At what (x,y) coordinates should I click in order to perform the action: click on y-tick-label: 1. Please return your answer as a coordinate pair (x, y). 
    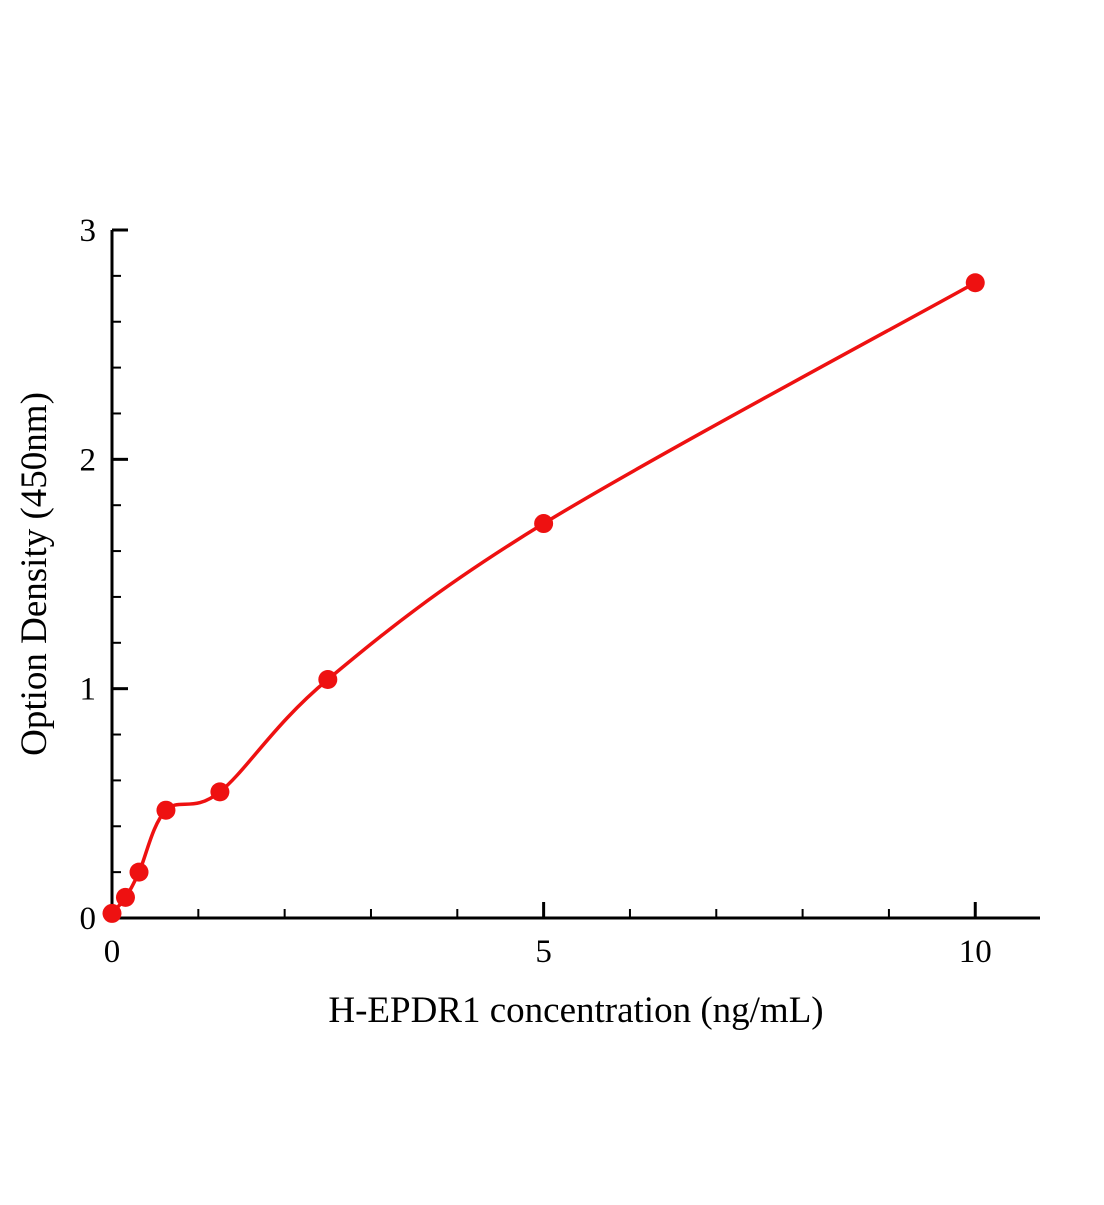
    Looking at the image, I should click on (88, 690).